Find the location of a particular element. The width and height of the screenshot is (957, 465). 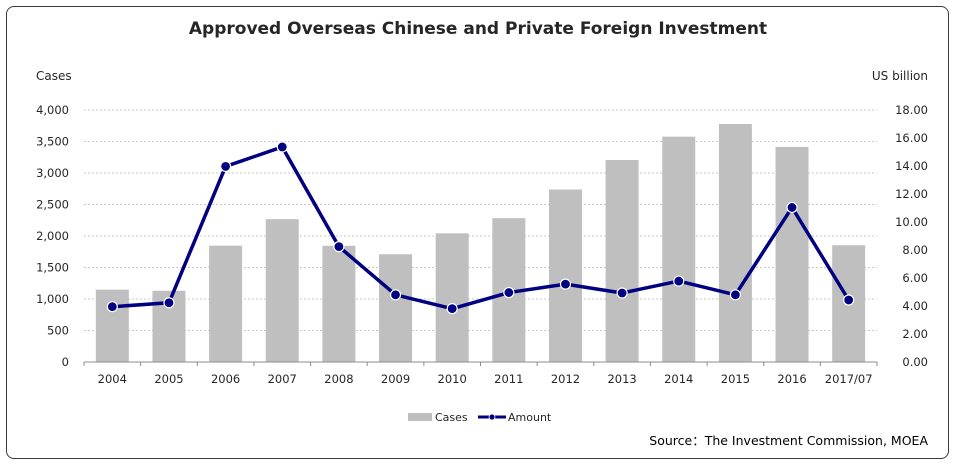

x-tick-label: 2010 is located at coordinates (452, 379).